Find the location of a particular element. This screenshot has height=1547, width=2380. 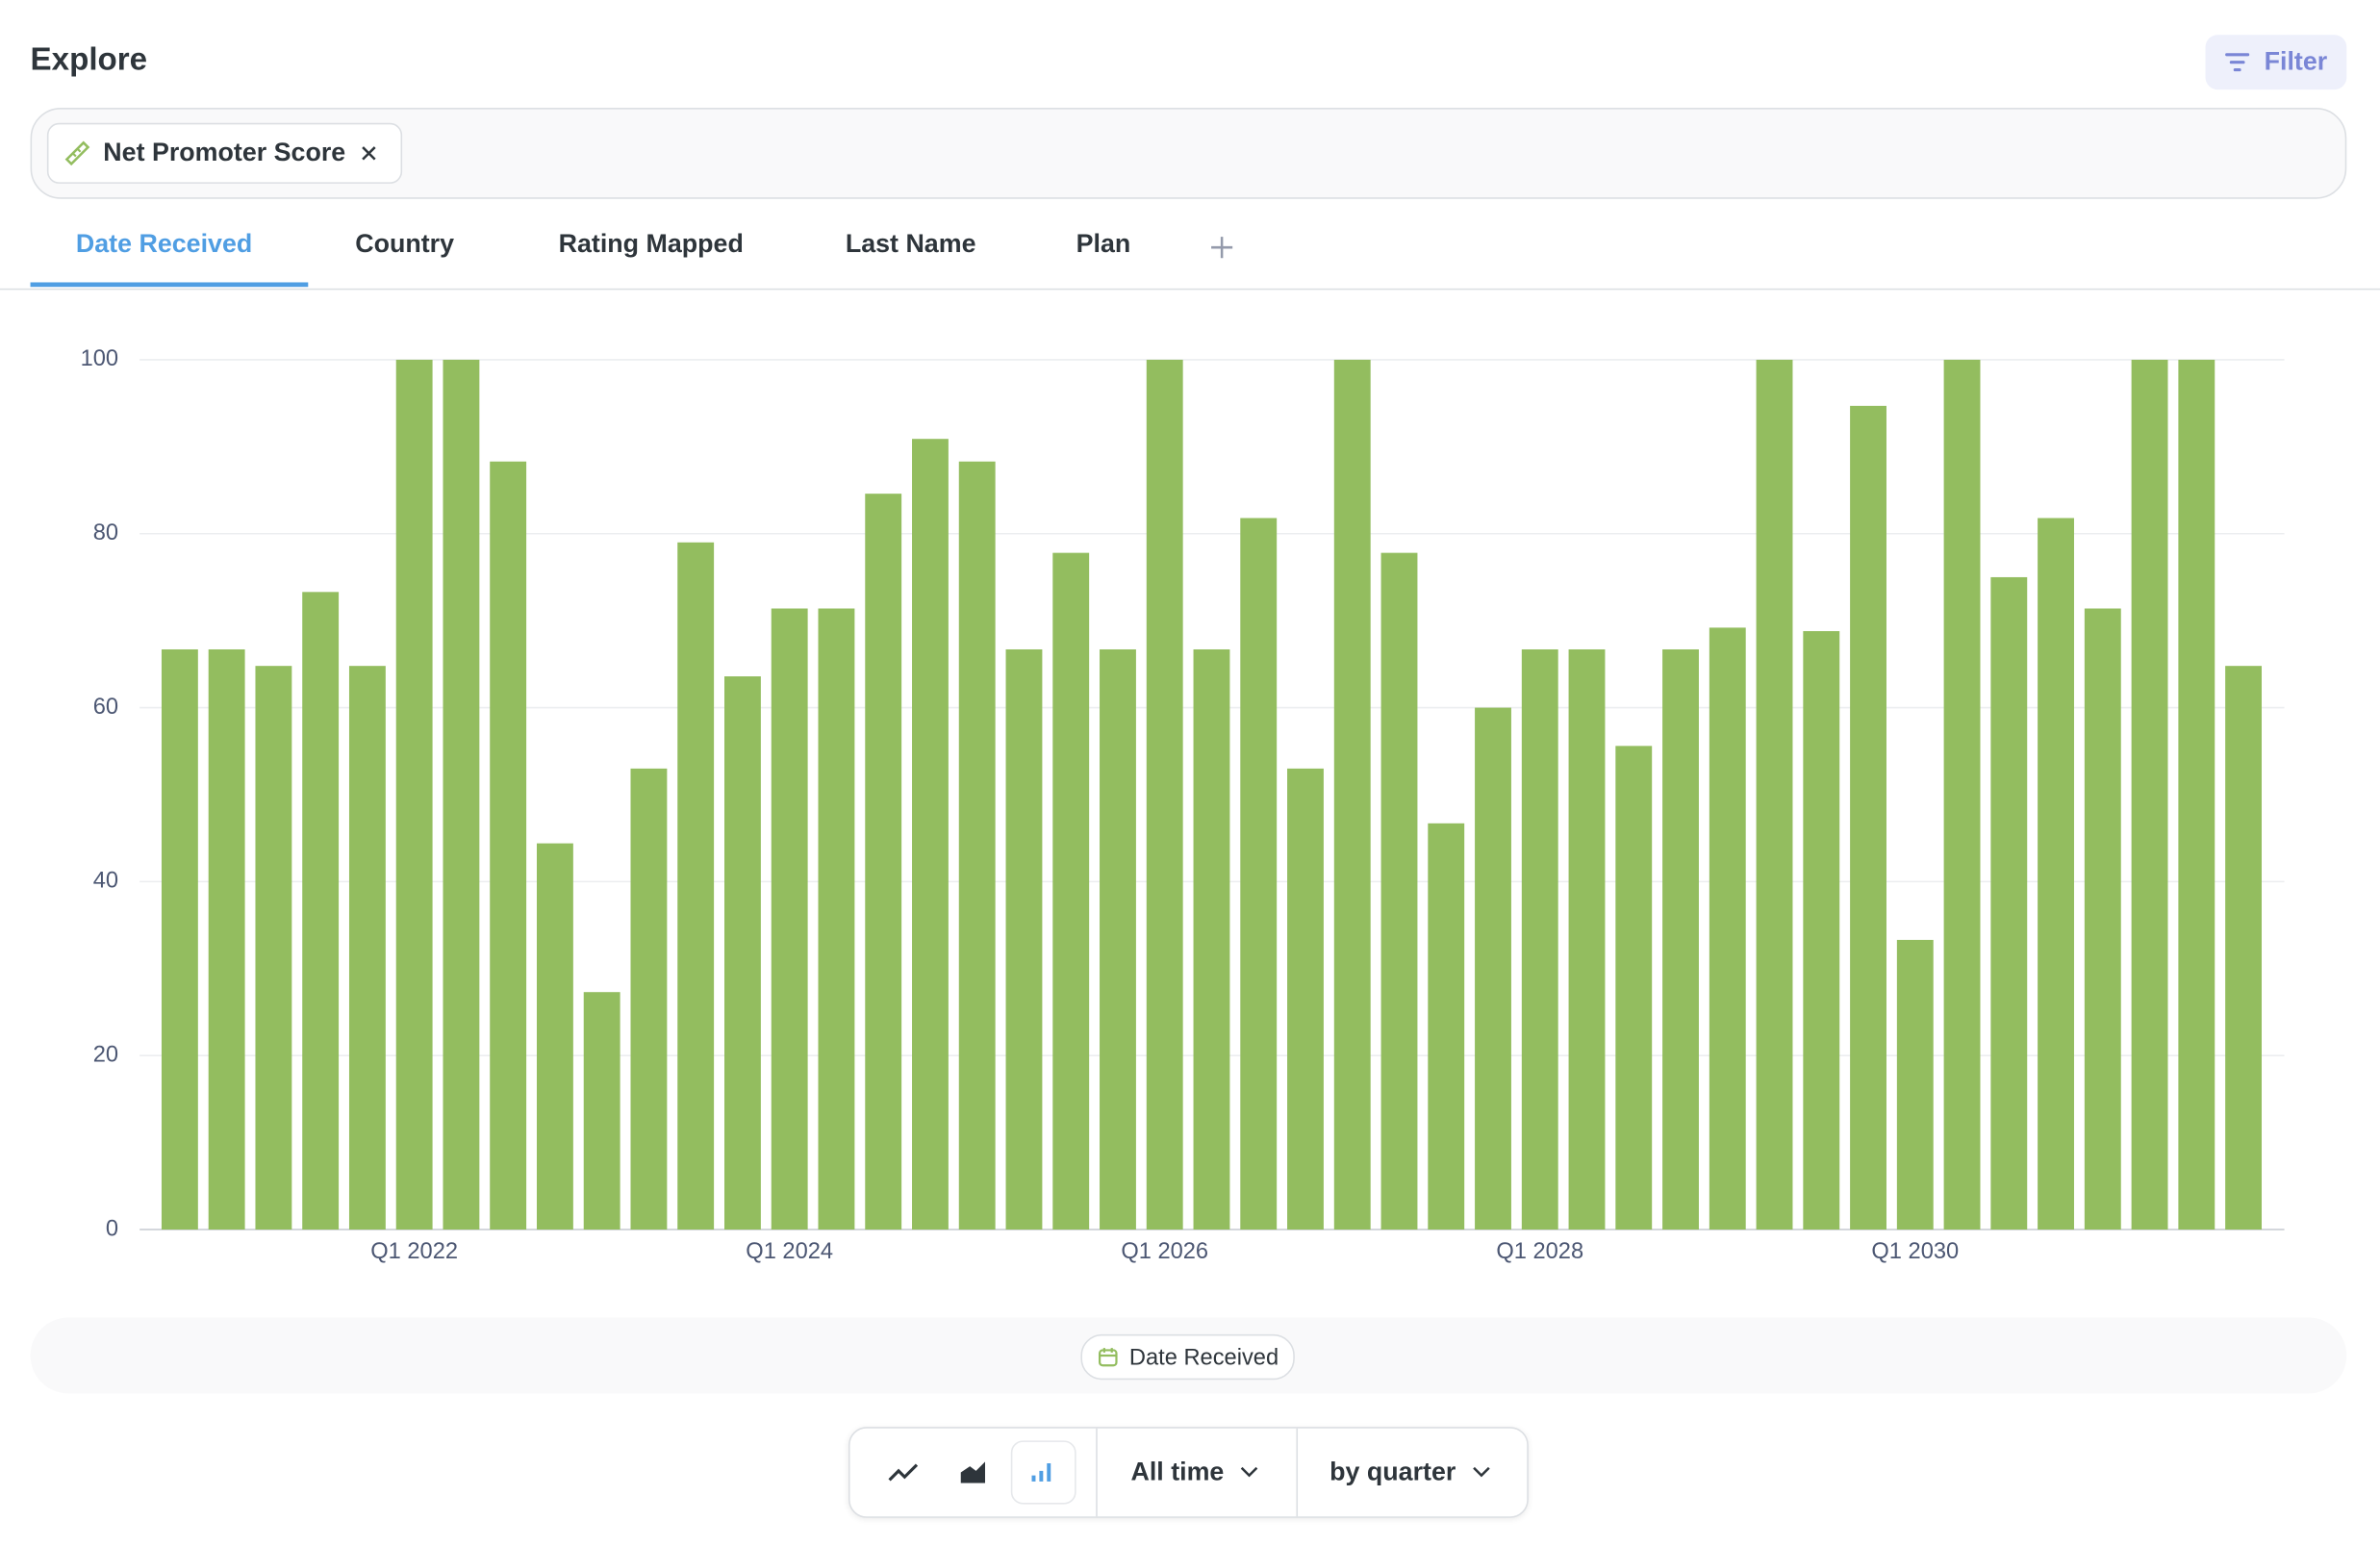

x-tick-label: Q1 2028 is located at coordinates (1540, 1251).